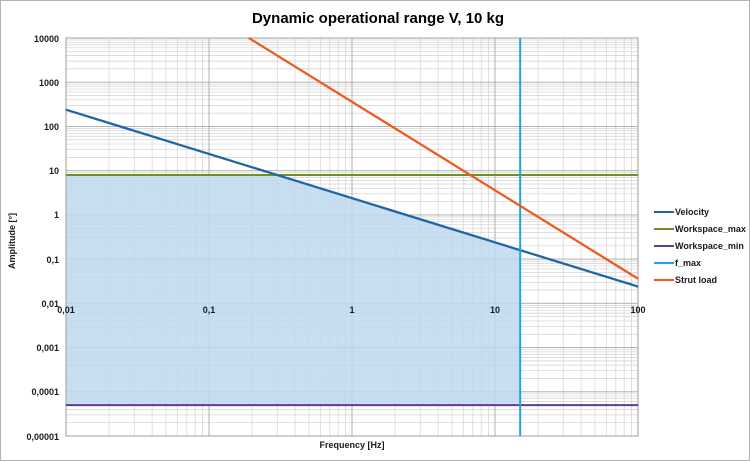 This screenshot has height=461, width=750. What do you see at coordinates (709, 245) in the screenshot?
I see `legend-label: Workspace_min` at bounding box center [709, 245].